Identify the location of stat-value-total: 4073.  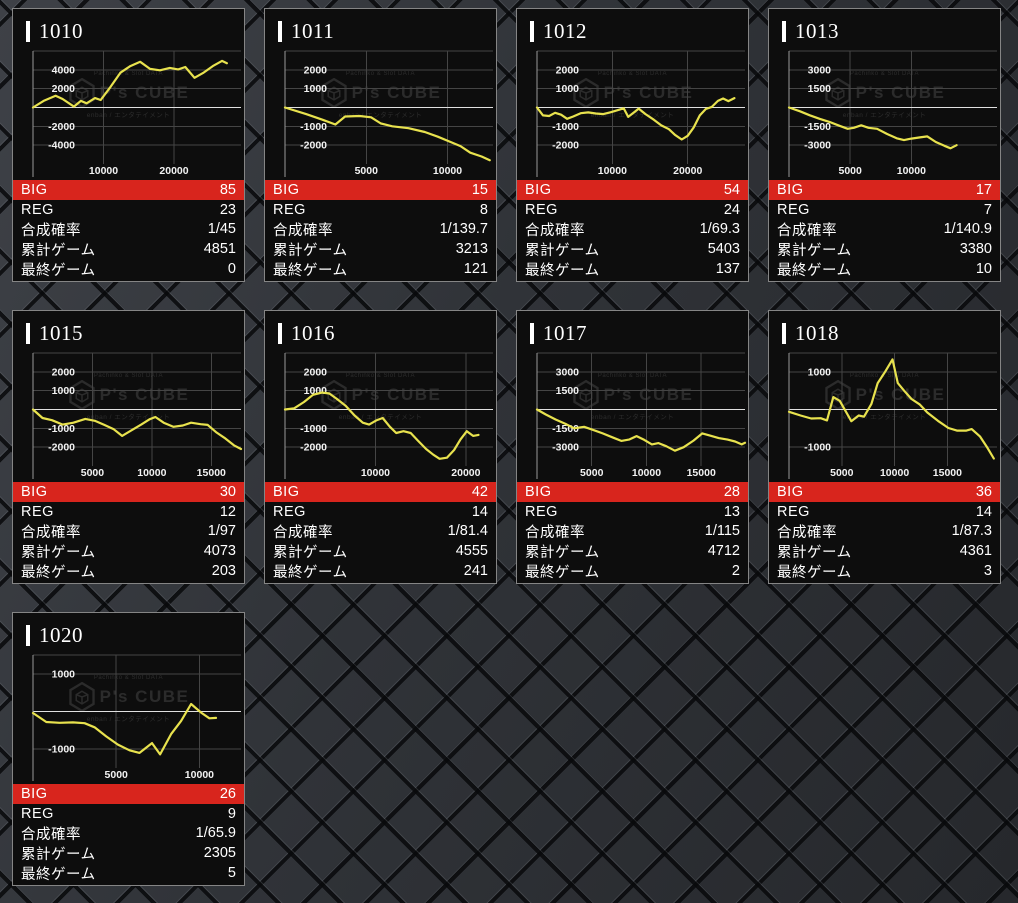
(219, 551).